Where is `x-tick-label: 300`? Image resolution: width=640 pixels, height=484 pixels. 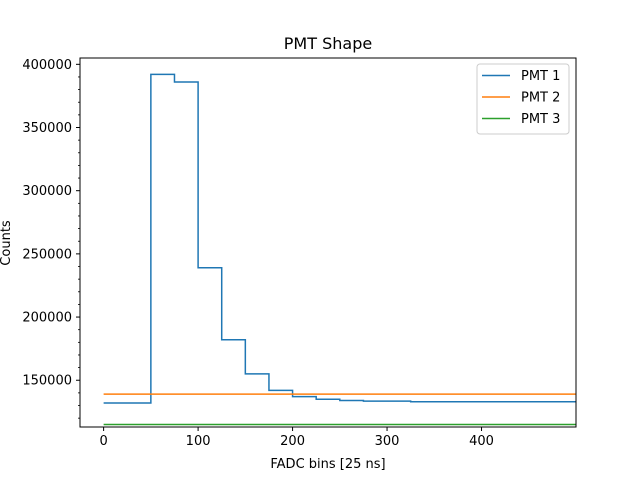
x-tick-label: 300 is located at coordinates (387, 441).